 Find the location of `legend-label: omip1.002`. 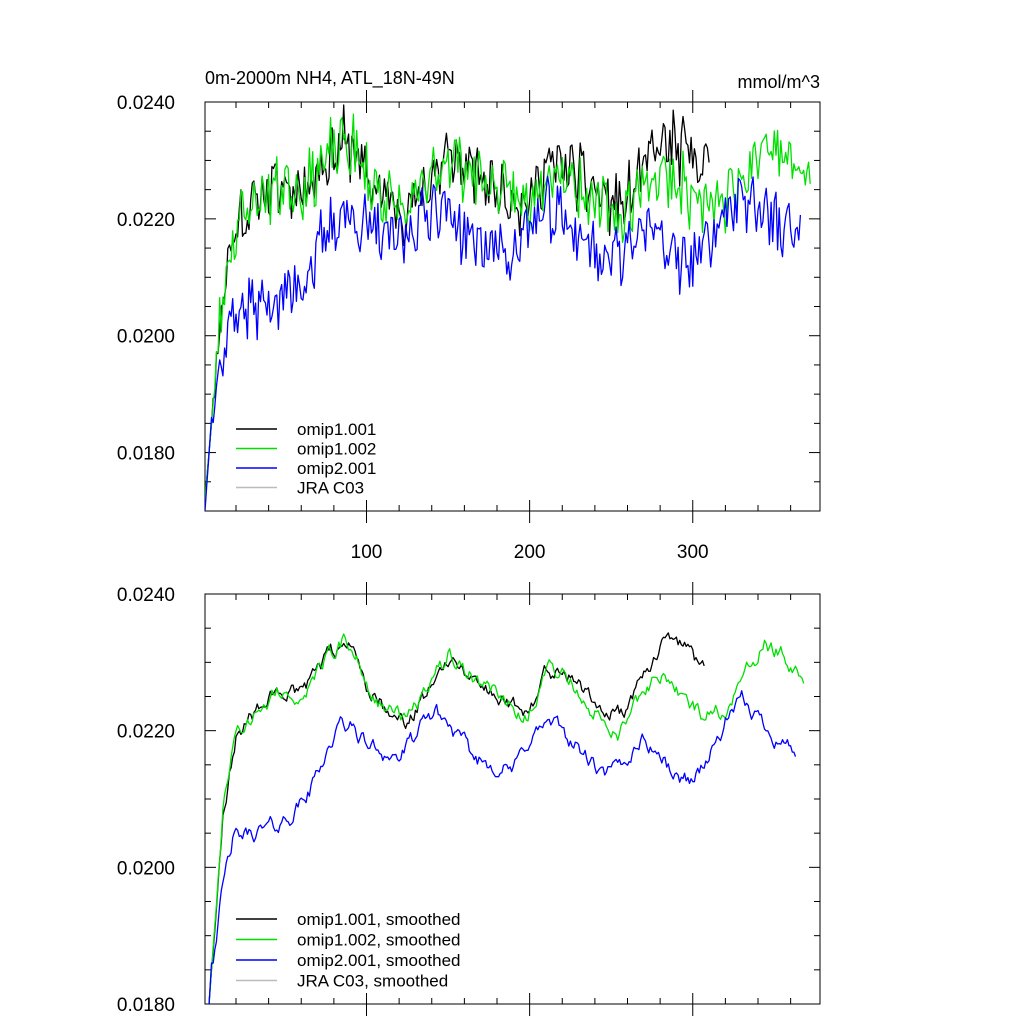

legend-label: omip1.002 is located at coordinates (336, 449).